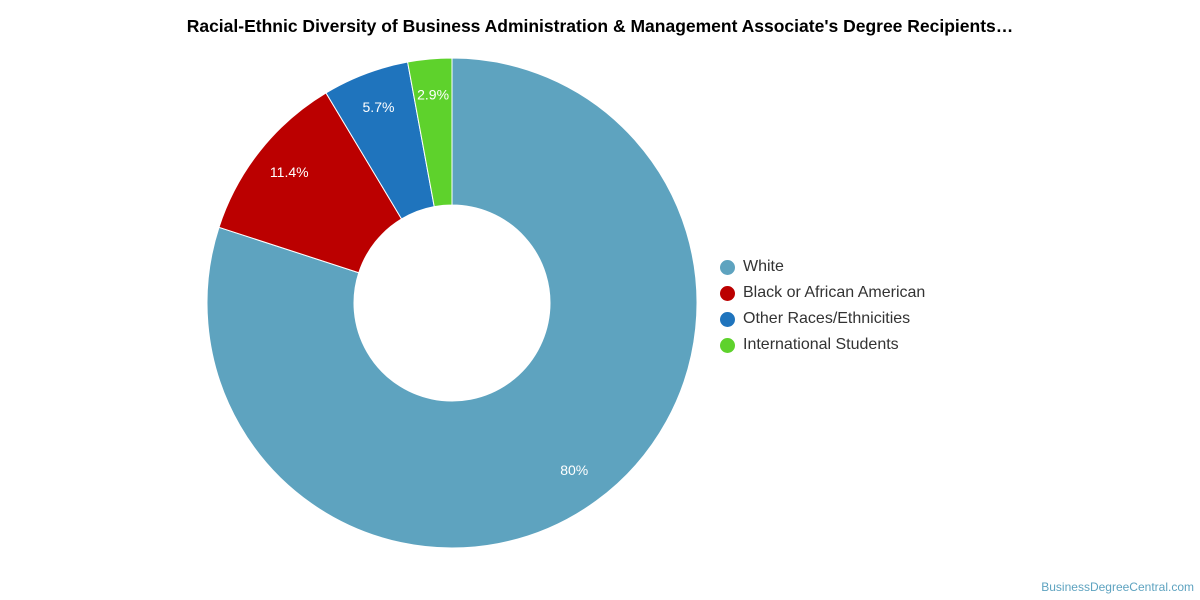 The width and height of the screenshot is (1200, 600). Describe the element at coordinates (834, 292) in the screenshot. I see `legend-label: Black or African American` at that location.